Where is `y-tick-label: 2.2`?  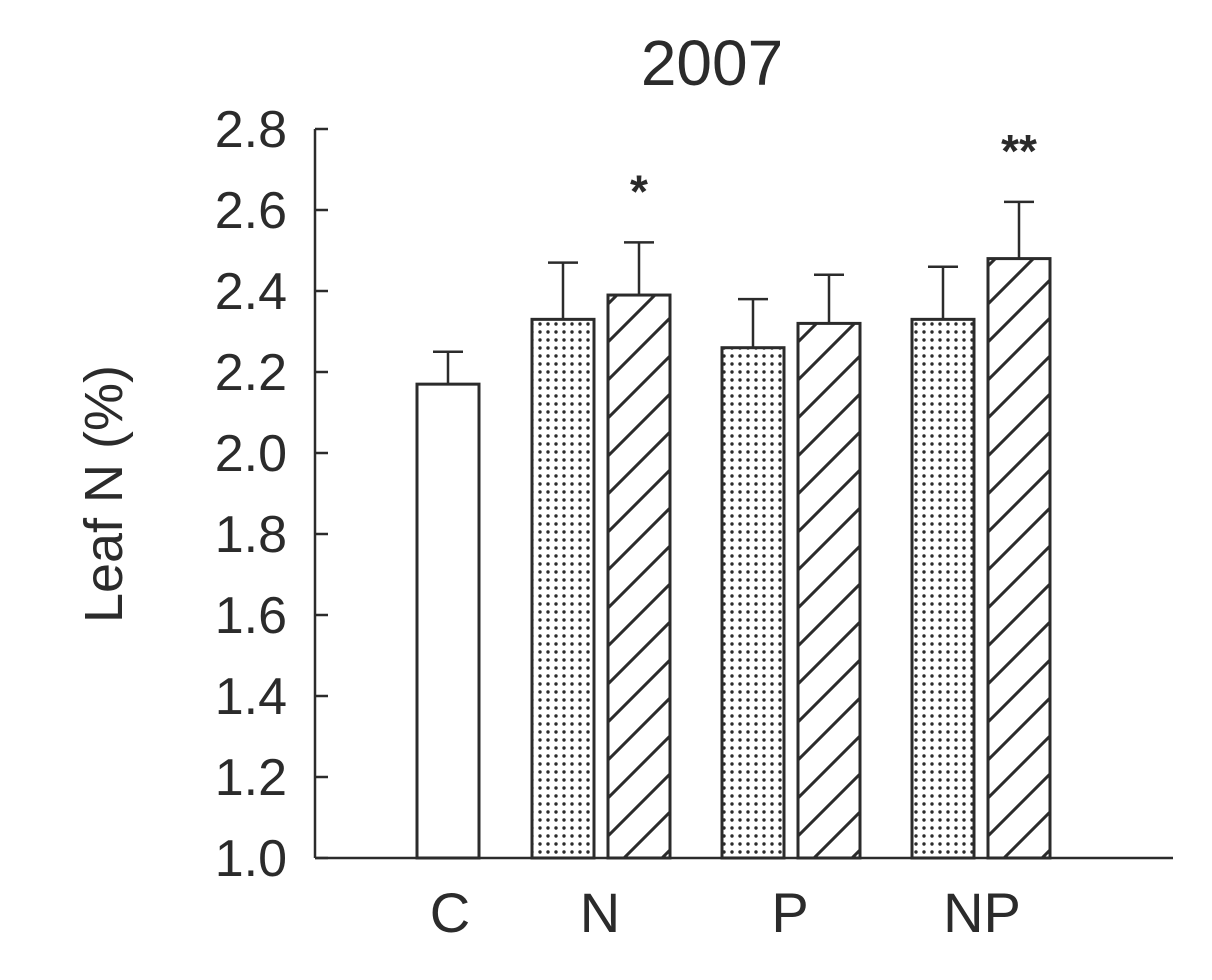
y-tick-label: 2.2 is located at coordinates (251, 373).